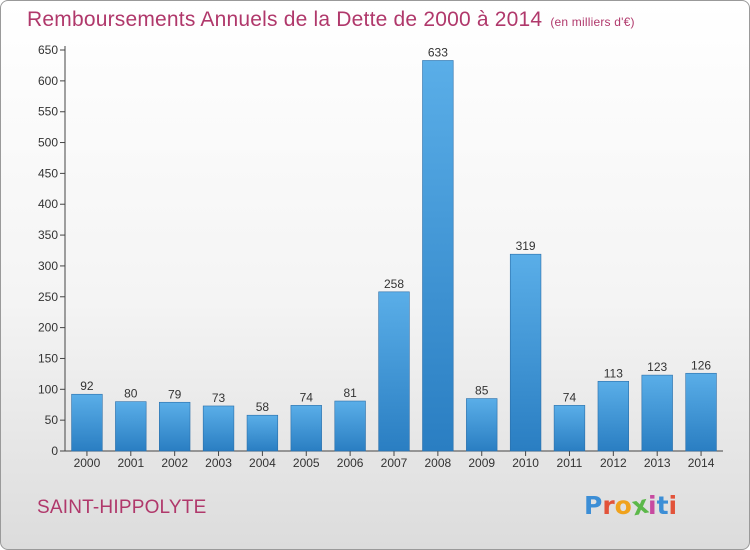 The image size is (750, 550). Describe the element at coordinates (175, 394) in the screenshot. I see `data-label-2002: 79` at that location.